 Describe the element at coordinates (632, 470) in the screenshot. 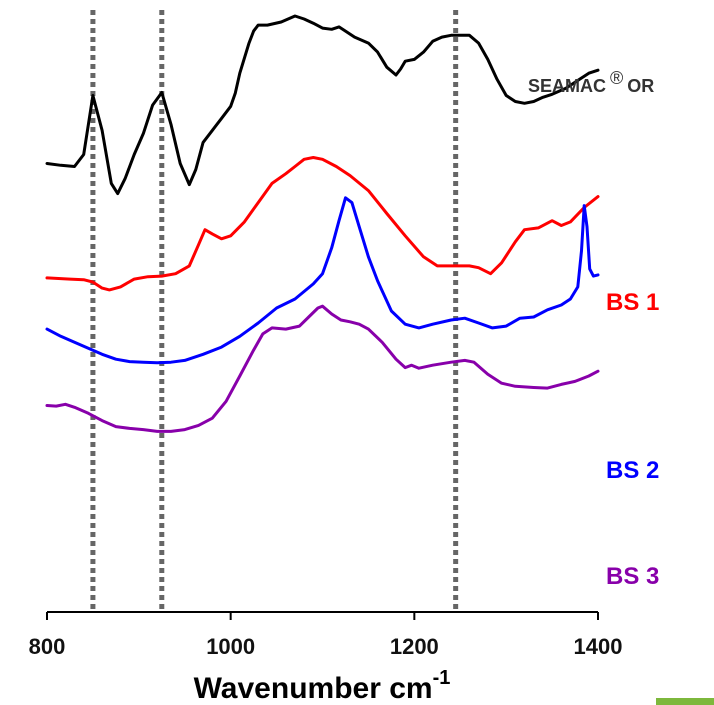

I see `series-label-bs-2: BS 2` at that location.